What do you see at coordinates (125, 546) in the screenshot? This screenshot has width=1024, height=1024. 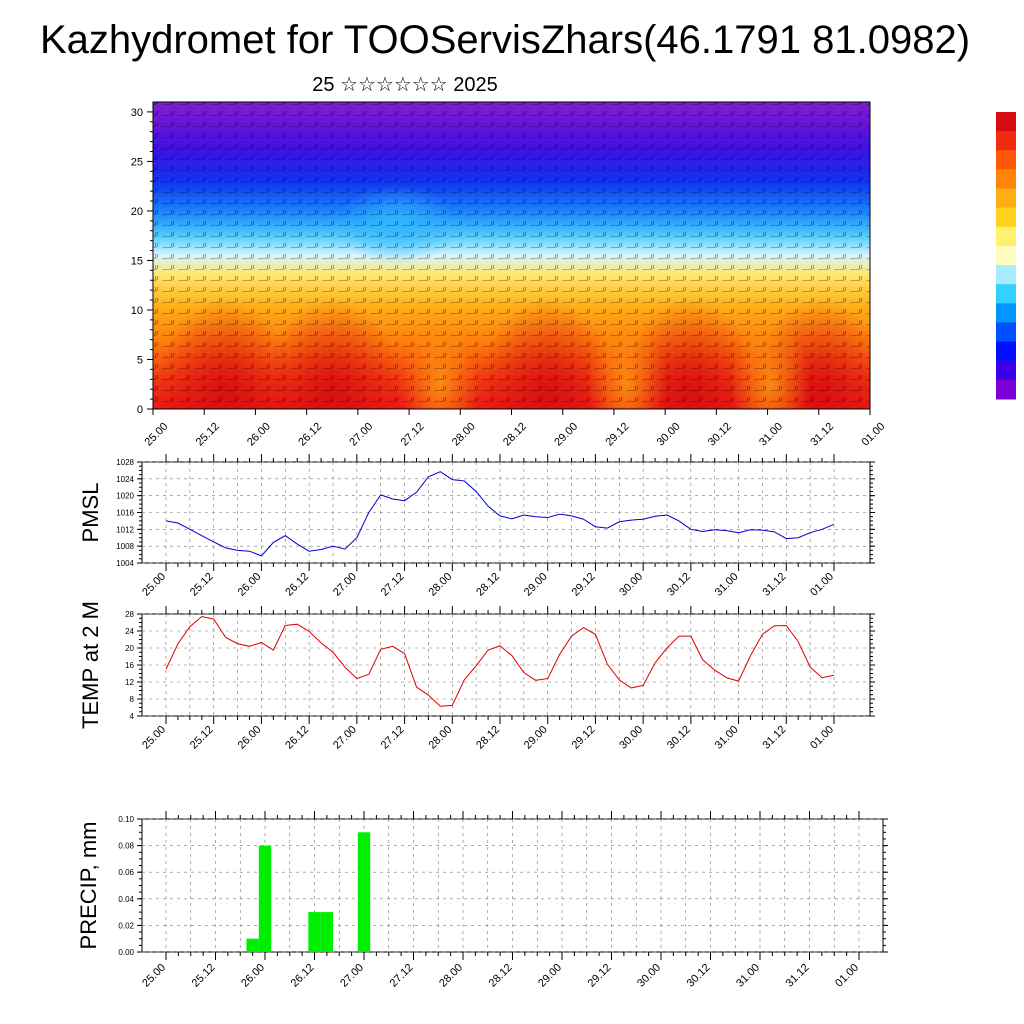 I see `y-tick-label: 1008` at bounding box center [125, 546].